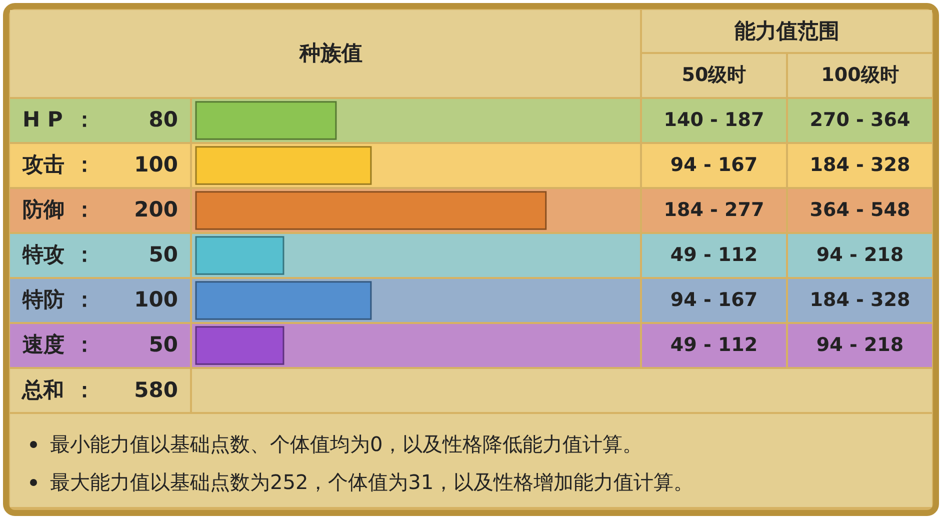 This screenshot has width=942, height=519. What do you see at coordinates (714, 210) in the screenshot?
I see `text: 184 - 277` at bounding box center [714, 210].